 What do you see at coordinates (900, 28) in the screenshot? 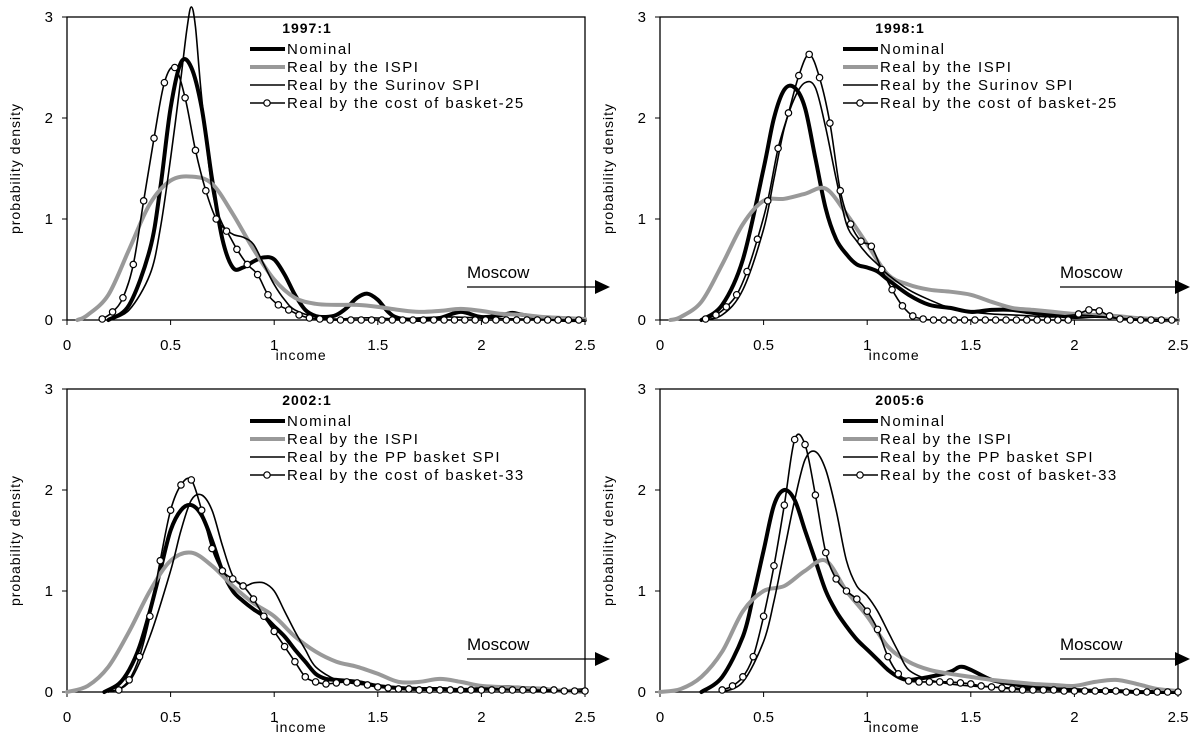
I see `legend-title: 1998:1` at bounding box center [900, 28].